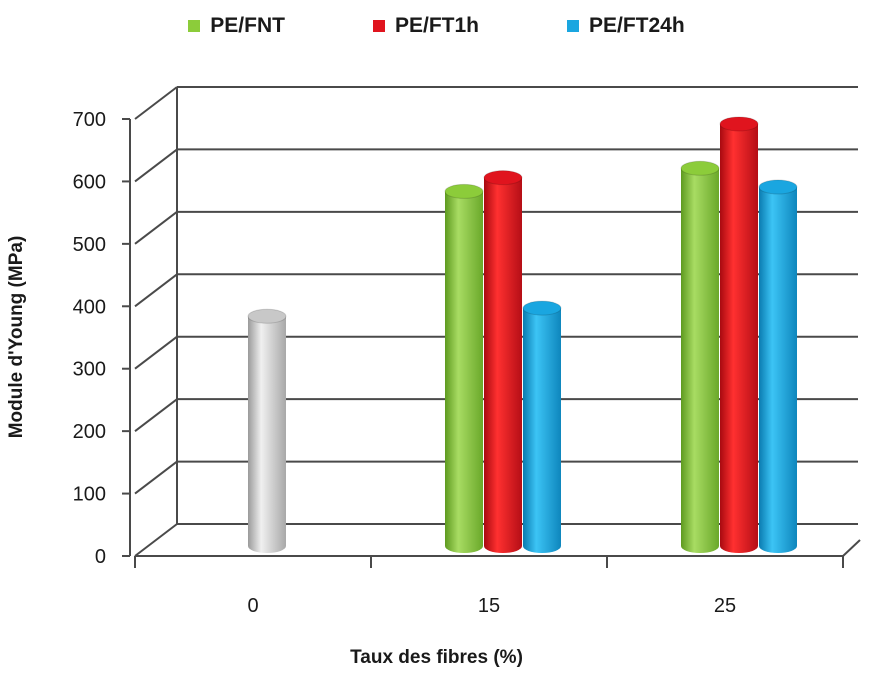 The width and height of the screenshot is (873, 673). What do you see at coordinates (542, 546) in the screenshot?
I see `bar-pe-ft24h-15-base` at bounding box center [542, 546].